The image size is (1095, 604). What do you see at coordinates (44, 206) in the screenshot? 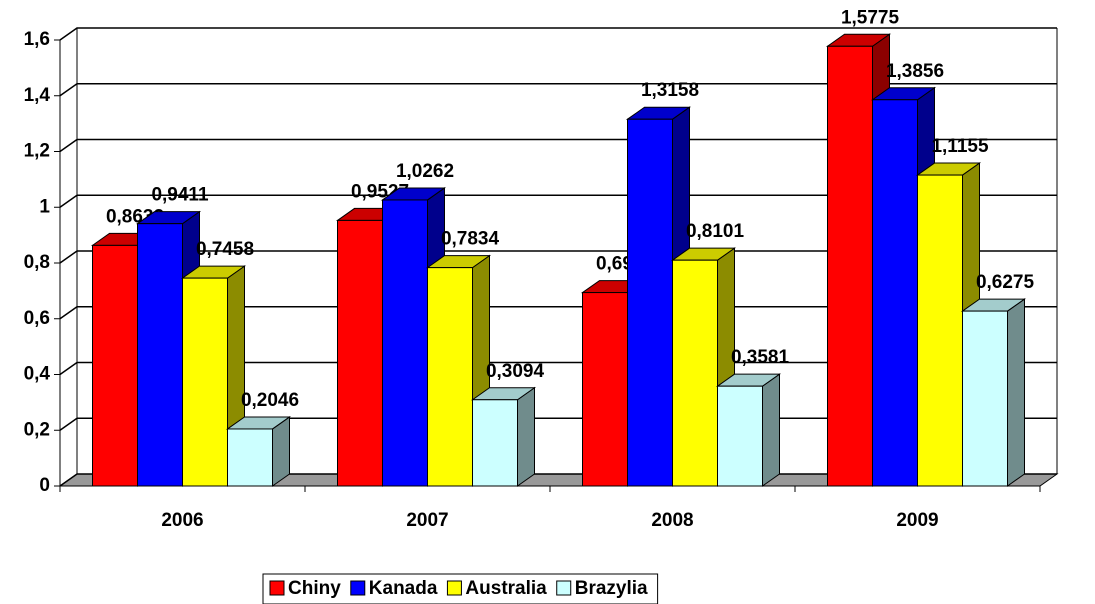
I see `y-tick-label: 1` at bounding box center [44, 206].